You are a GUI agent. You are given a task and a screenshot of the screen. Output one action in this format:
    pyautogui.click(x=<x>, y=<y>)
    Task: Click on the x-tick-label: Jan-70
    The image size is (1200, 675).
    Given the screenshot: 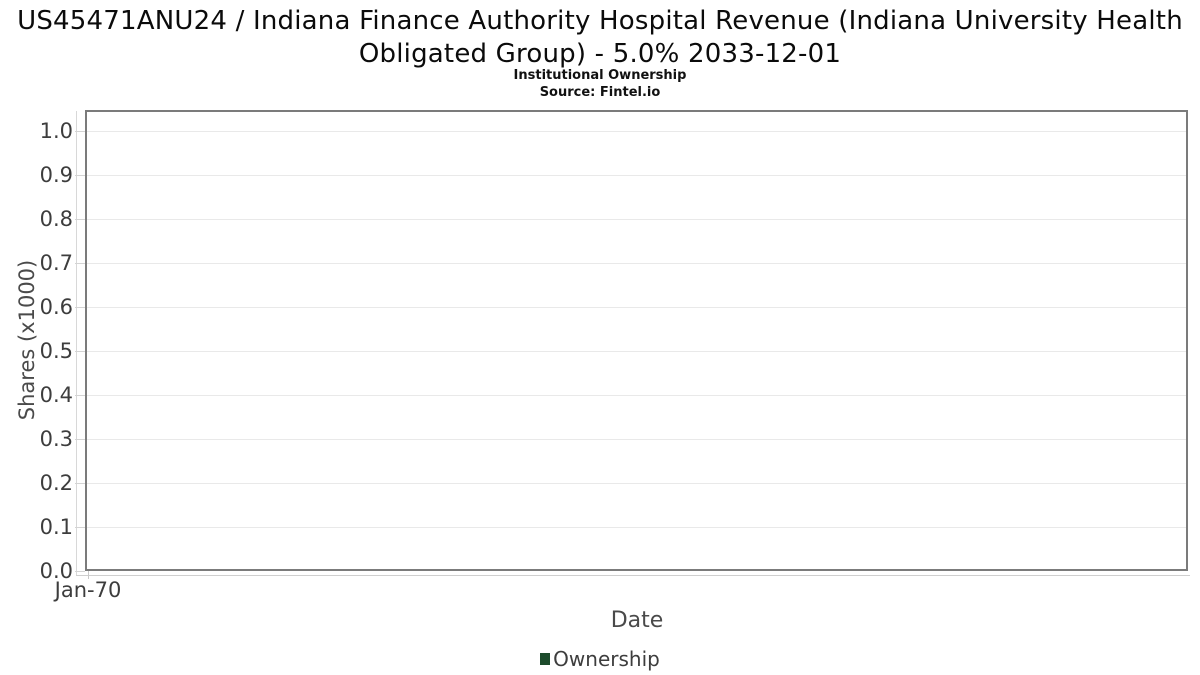 What is the action you would take?
    pyautogui.click(x=88, y=590)
    